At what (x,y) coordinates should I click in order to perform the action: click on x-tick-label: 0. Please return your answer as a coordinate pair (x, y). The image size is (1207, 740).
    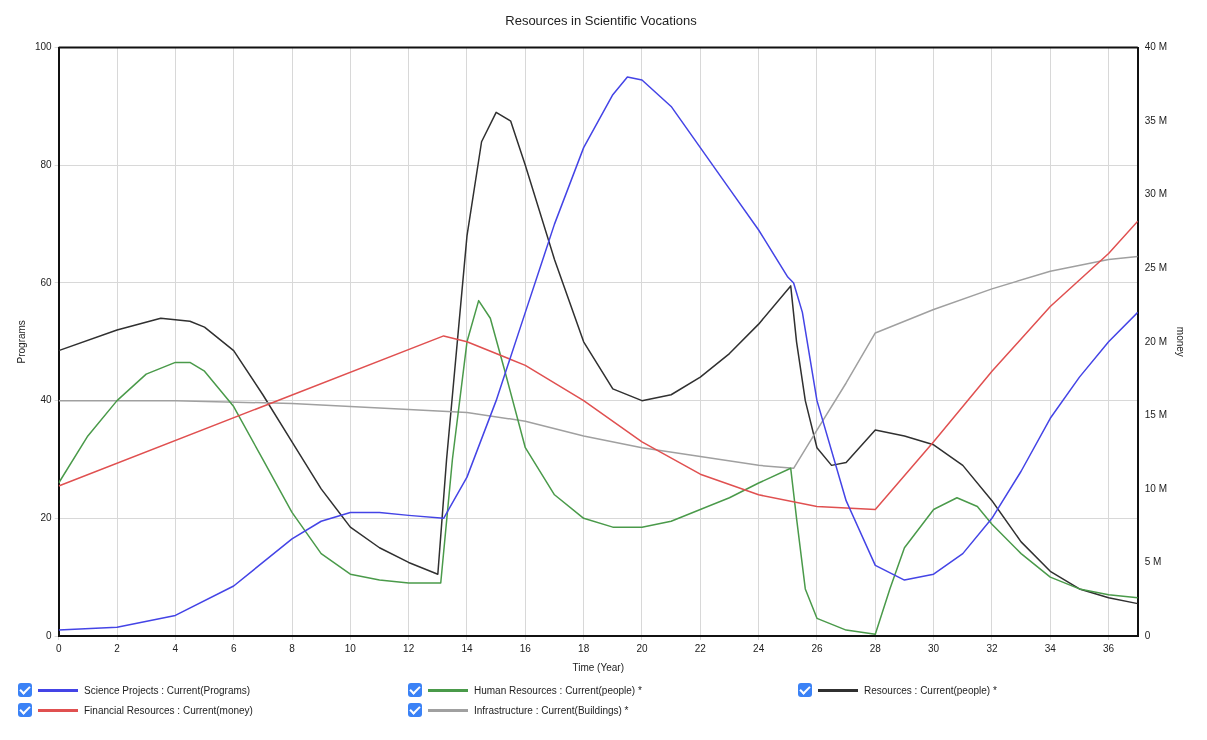
    Looking at the image, I should click on (58, 648).